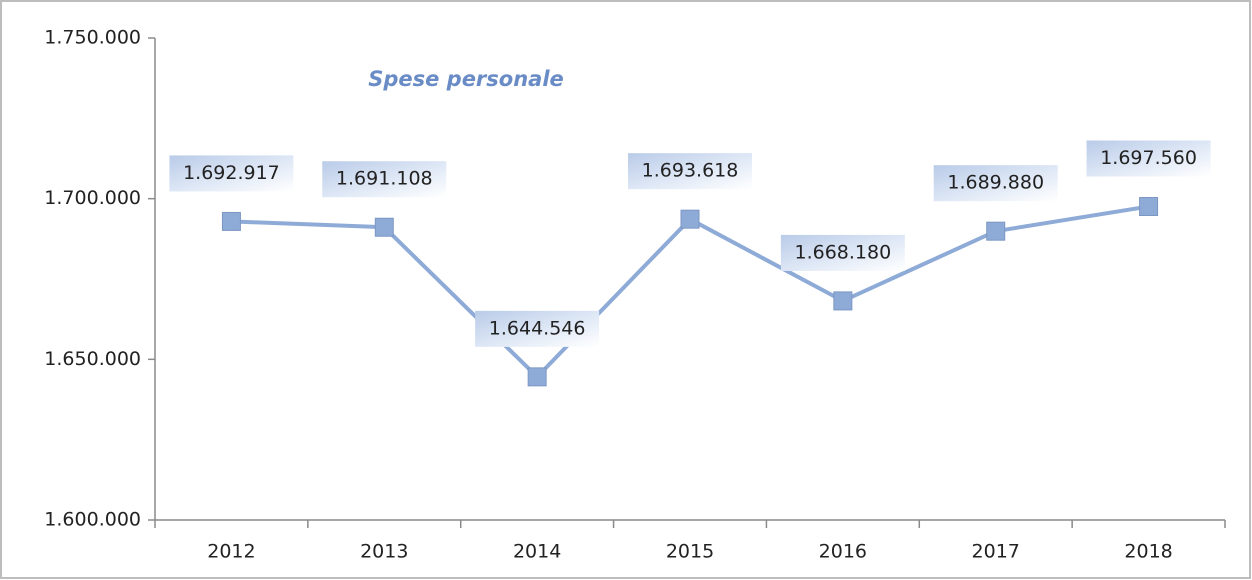  I want to click on x-tick-label: 2018, so click(1148, 552).